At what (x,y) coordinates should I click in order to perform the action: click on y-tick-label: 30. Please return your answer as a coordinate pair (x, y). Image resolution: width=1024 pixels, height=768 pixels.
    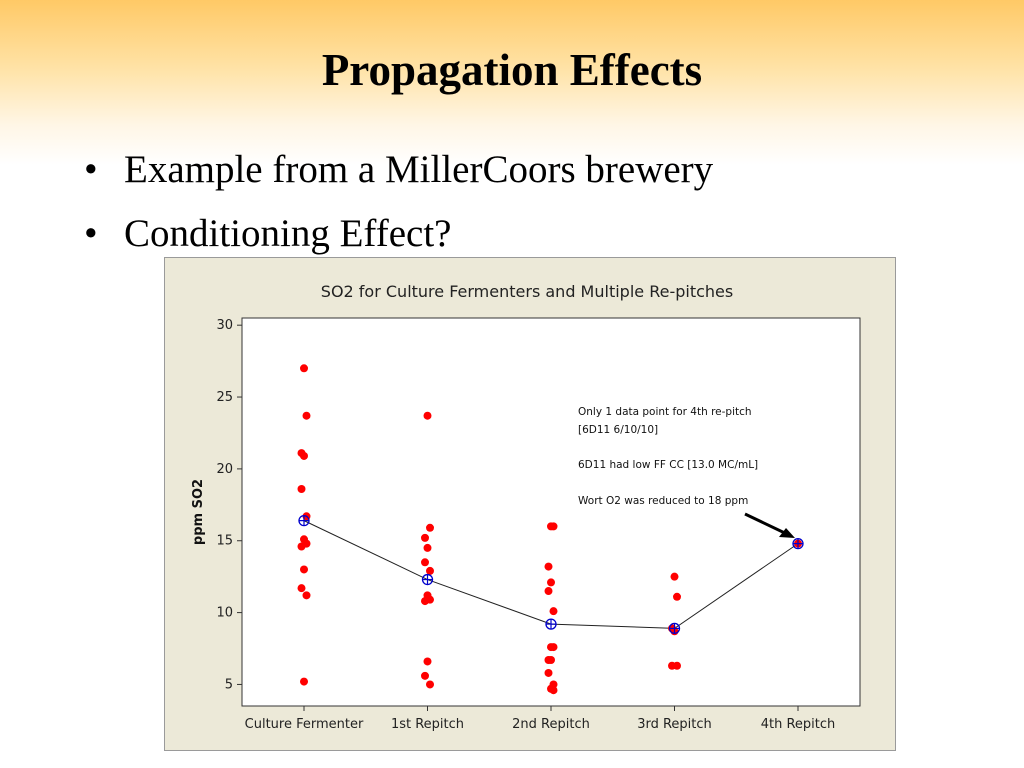
    Looking at the image, I should click on (224, 325).